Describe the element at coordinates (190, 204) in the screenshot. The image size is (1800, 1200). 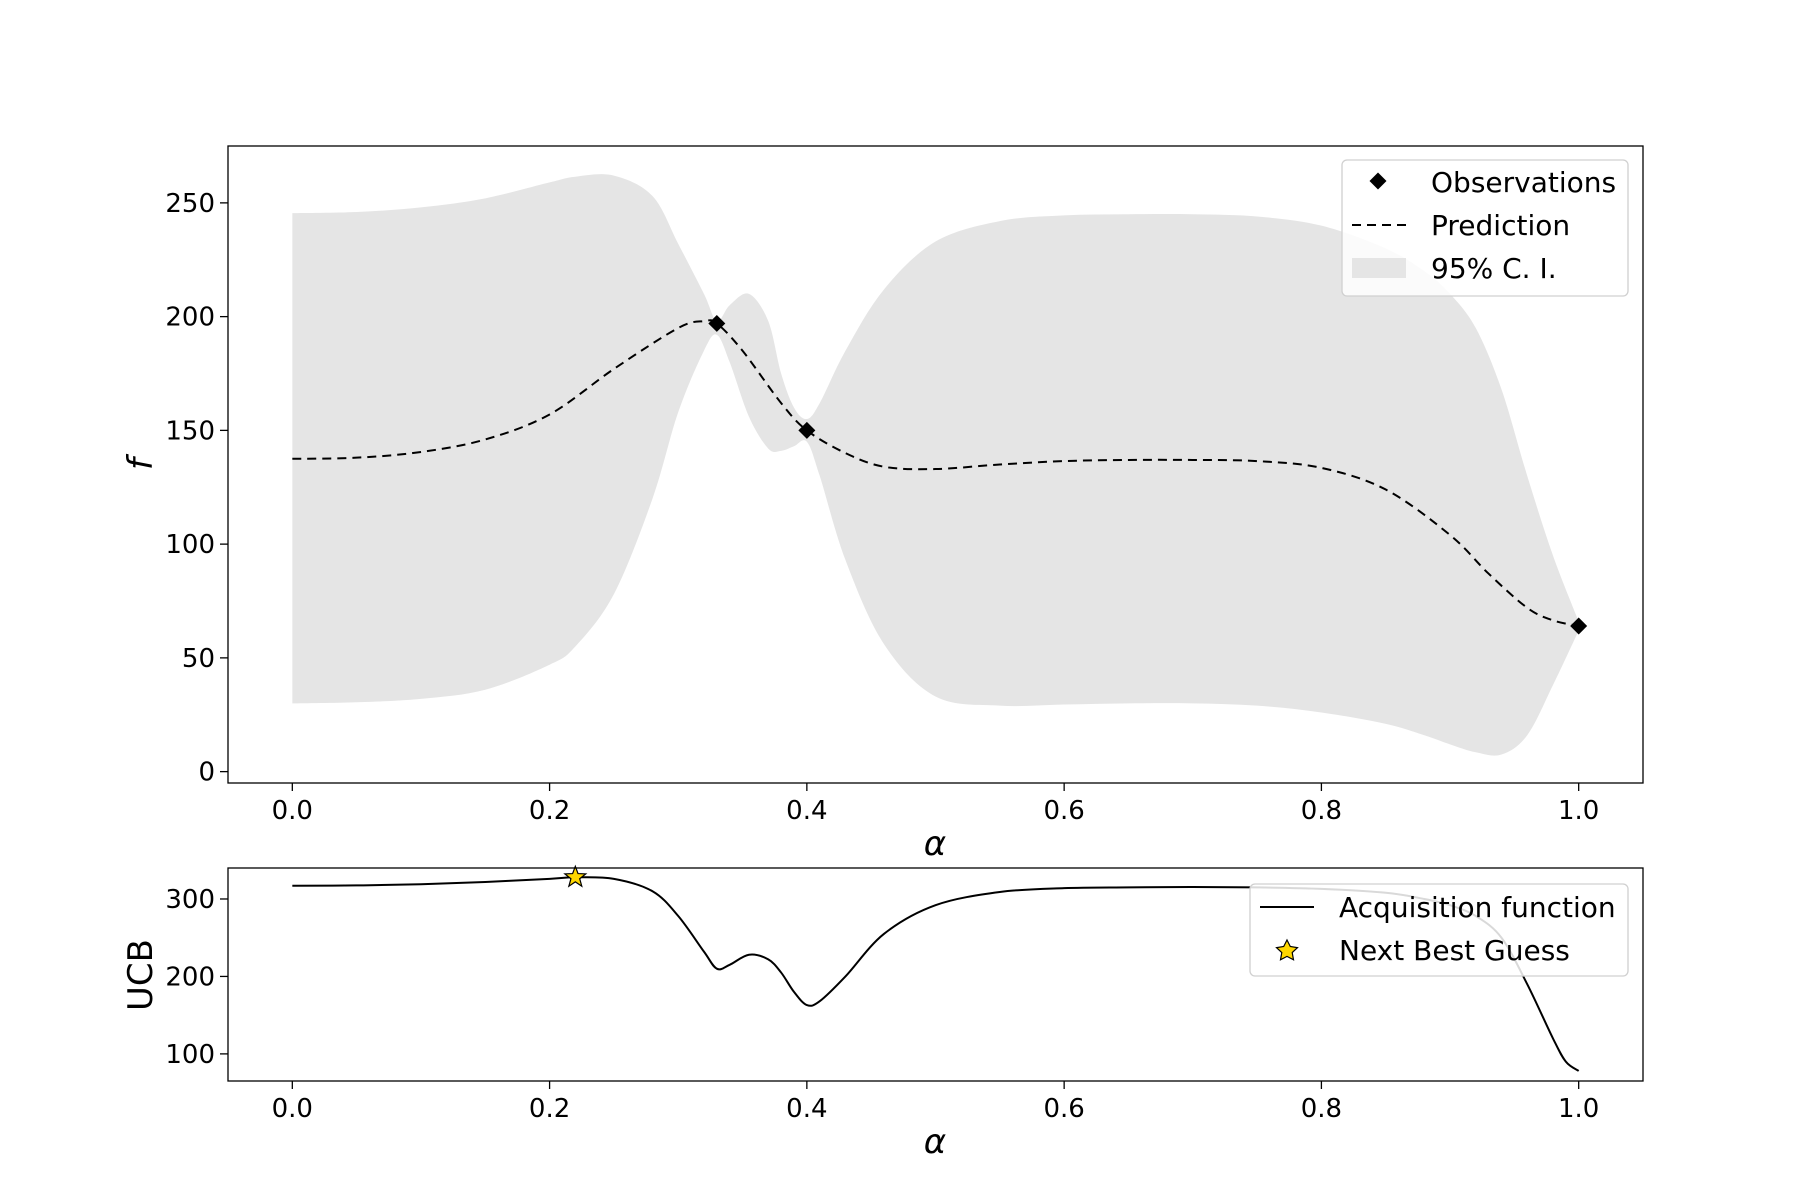
I see `top-y-tick-label: 250` at that location.